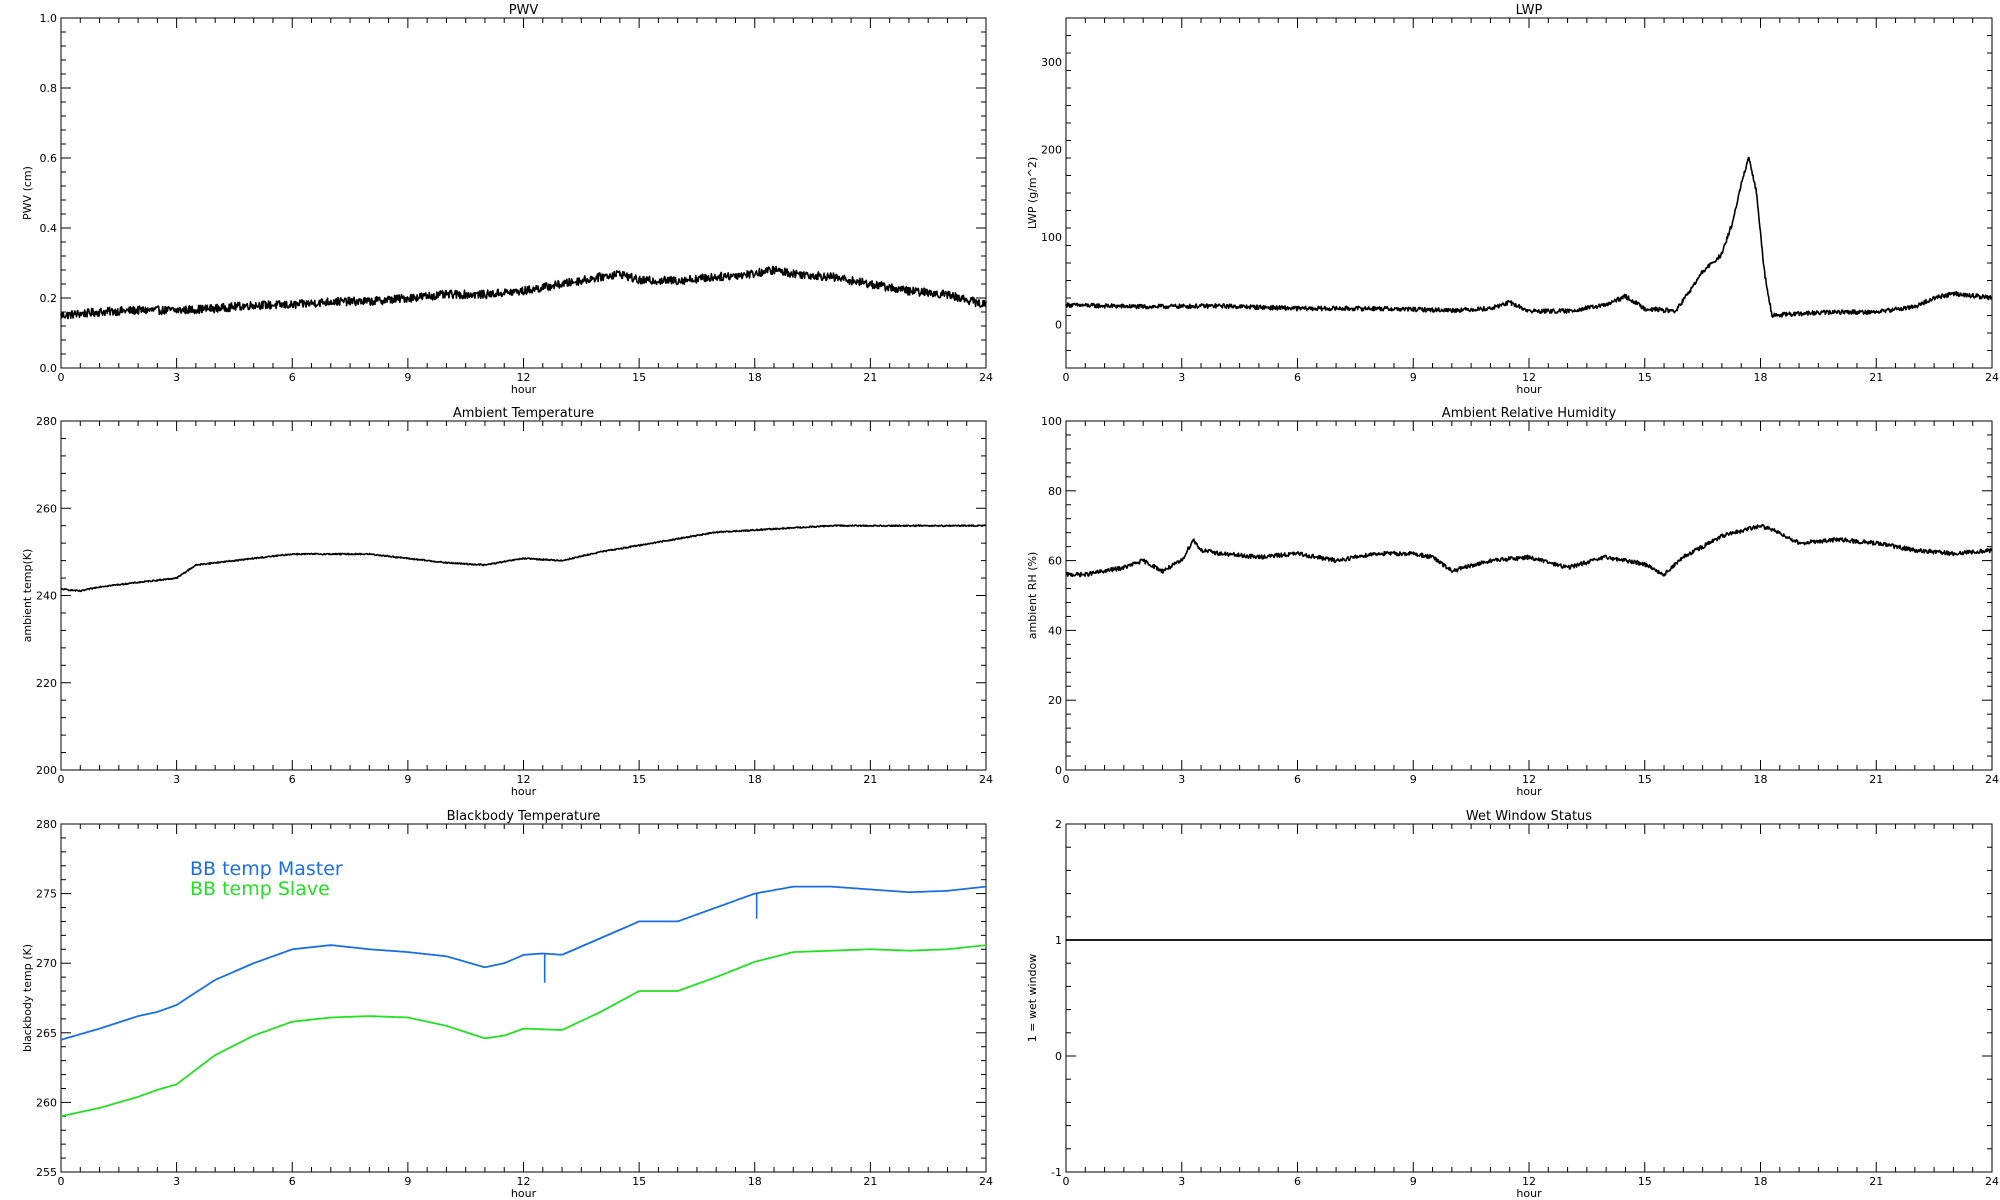  I want to click on y-tick-label: 80, so click(1055, 491).